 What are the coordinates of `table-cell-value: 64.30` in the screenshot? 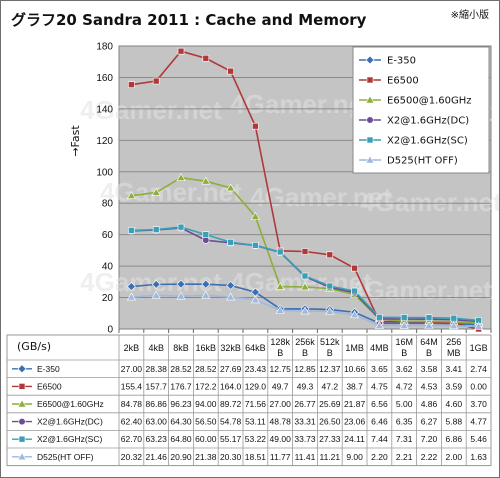 It's located at (181, 422).